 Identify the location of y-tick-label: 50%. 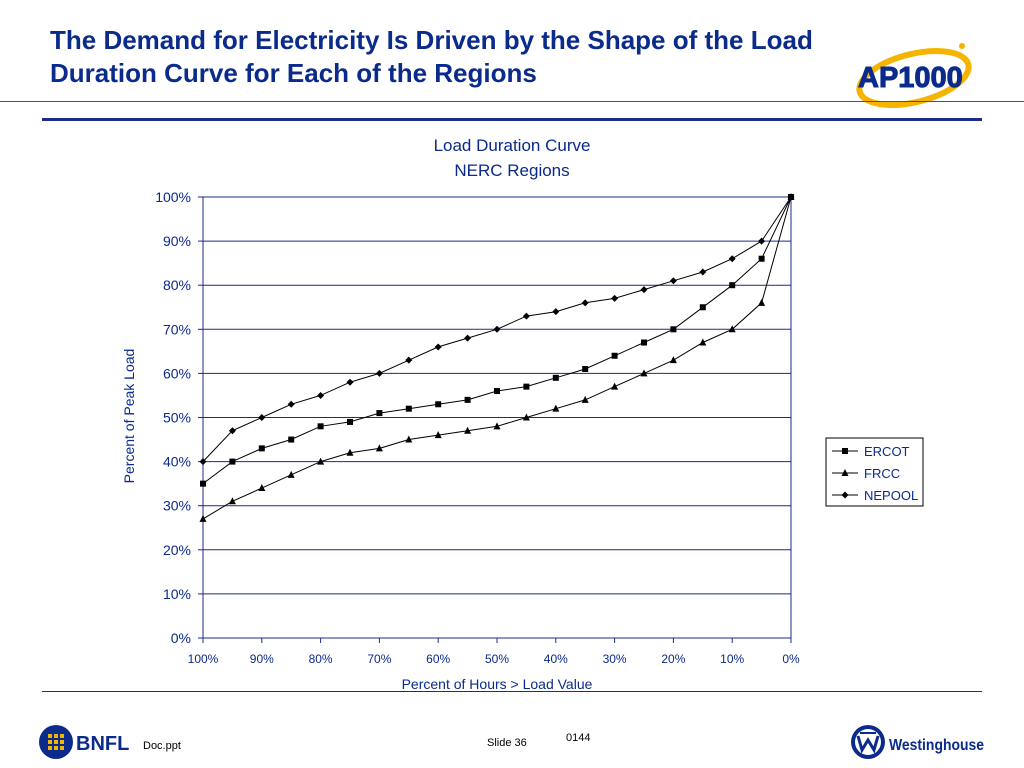
(177, 418).